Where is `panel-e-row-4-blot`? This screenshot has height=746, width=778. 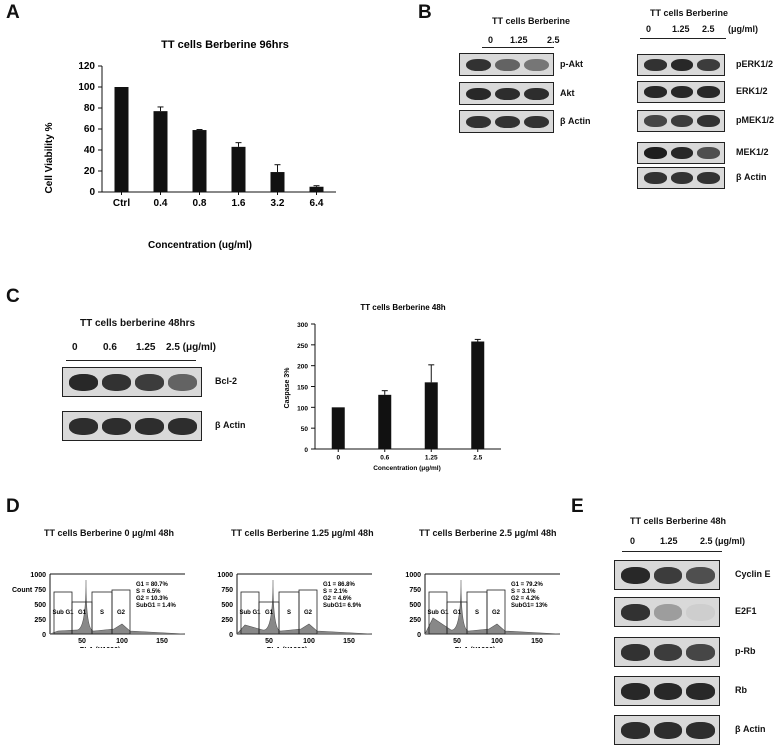
panel-e-row-4-blot is located at coordinates (667, 730).